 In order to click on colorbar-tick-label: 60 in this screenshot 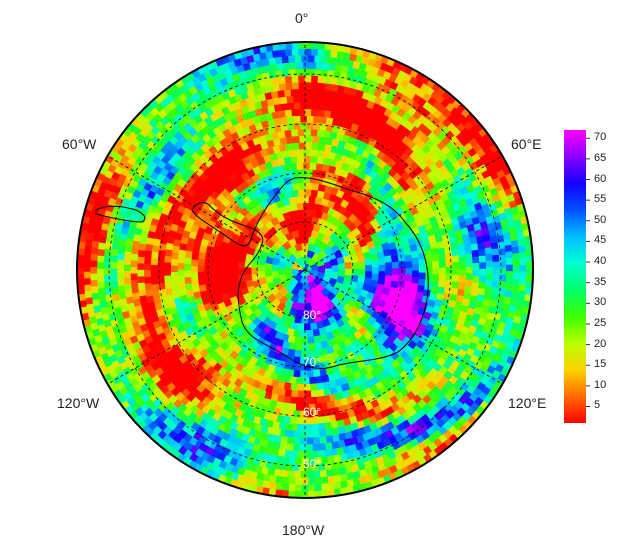, I will do `click(600, 178)`.